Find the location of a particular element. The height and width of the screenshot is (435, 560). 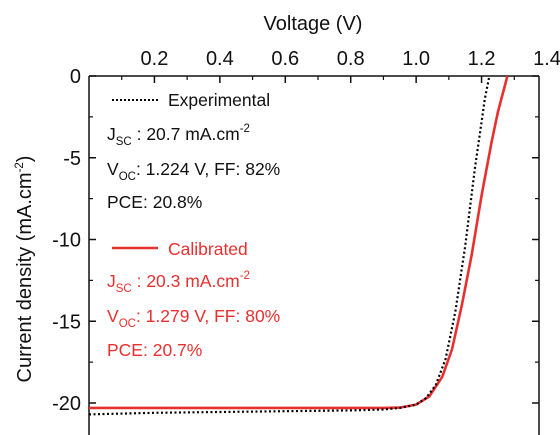

y-tick-label: -15 is located at coordinates (66, 322).